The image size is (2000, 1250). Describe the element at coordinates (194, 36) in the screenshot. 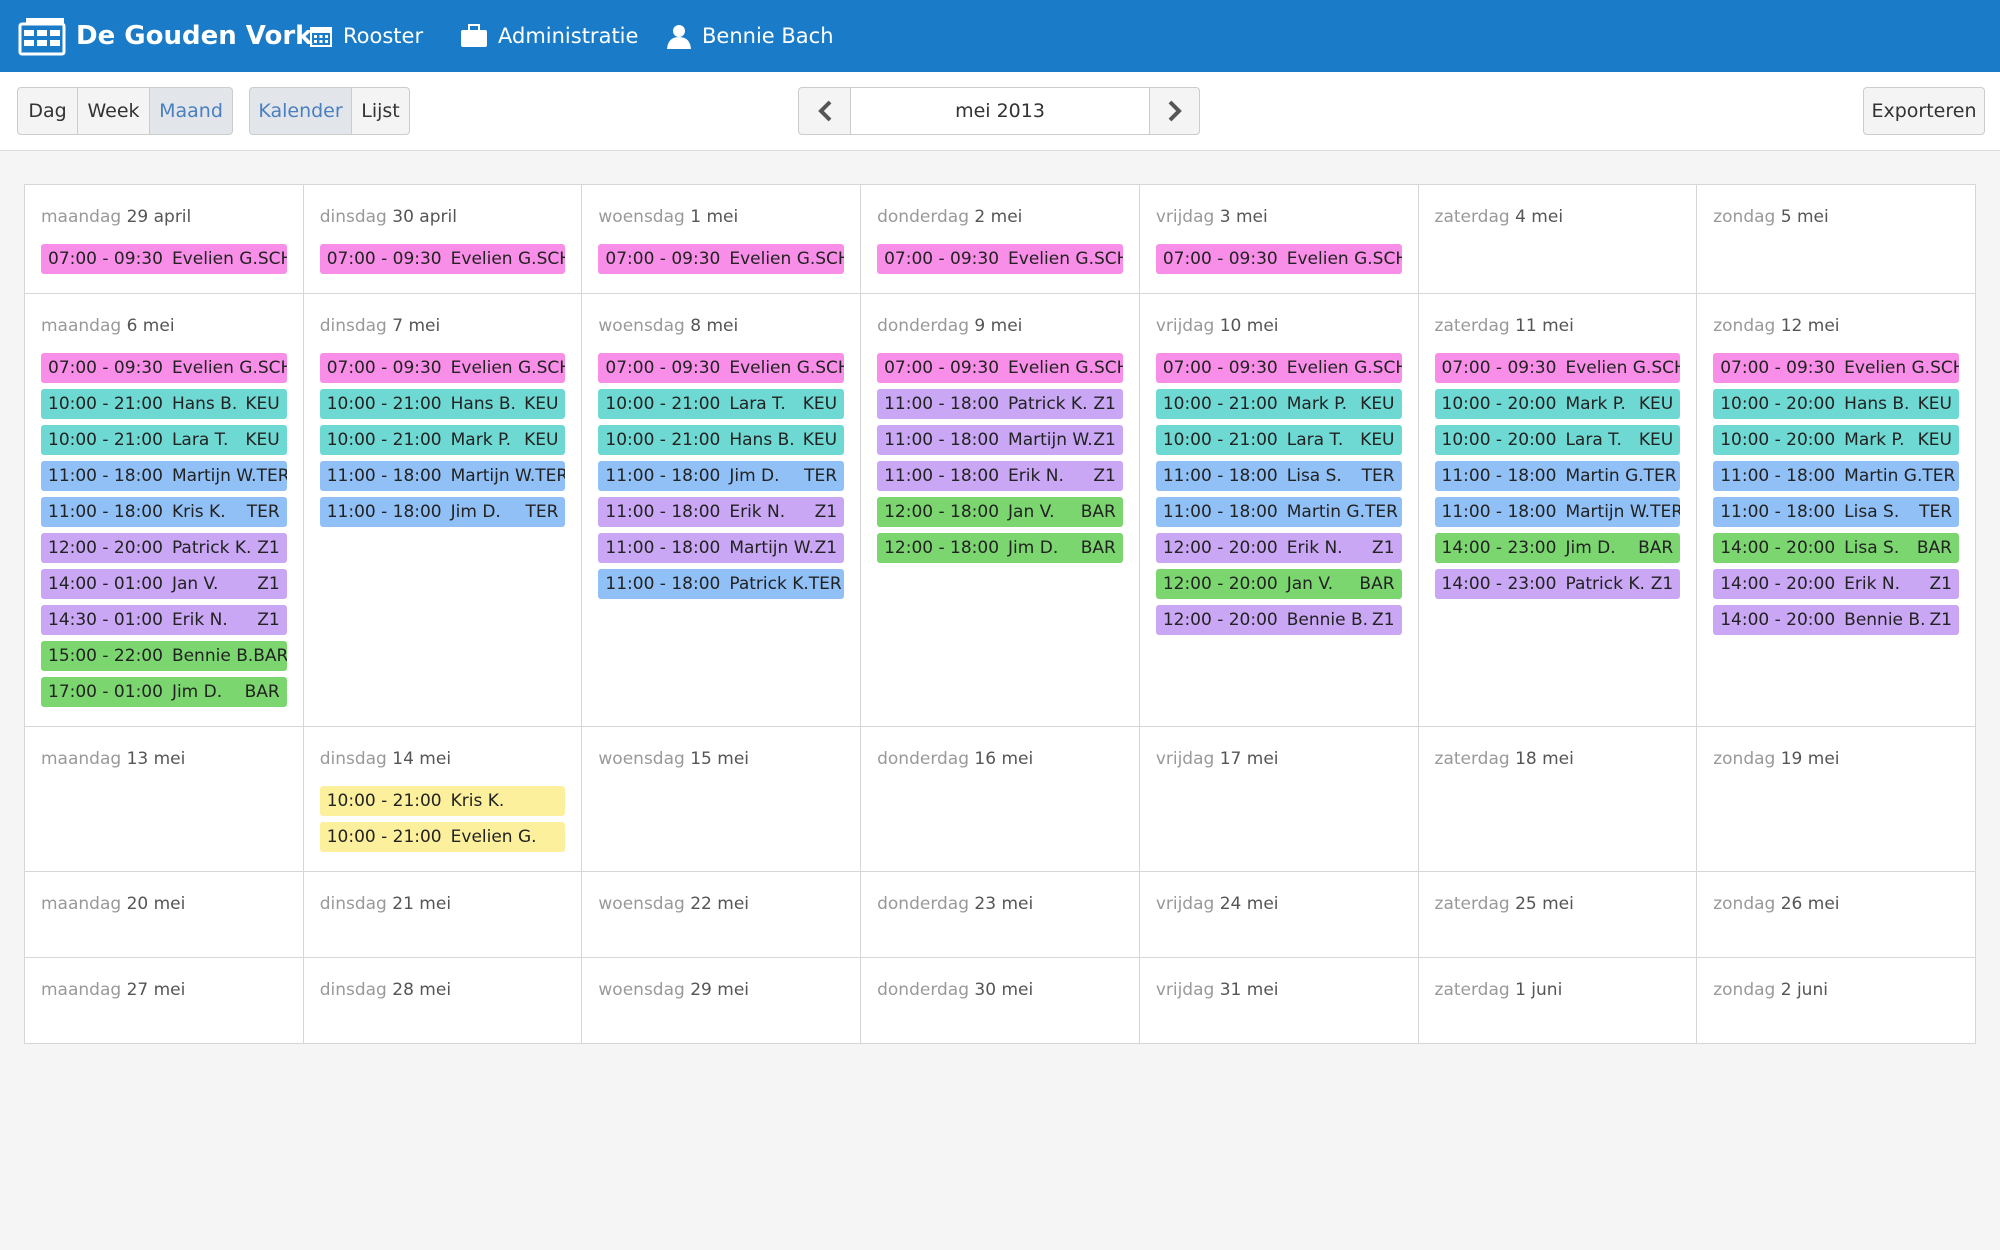

I see `brand-text: De Gouden Vork` at that location.